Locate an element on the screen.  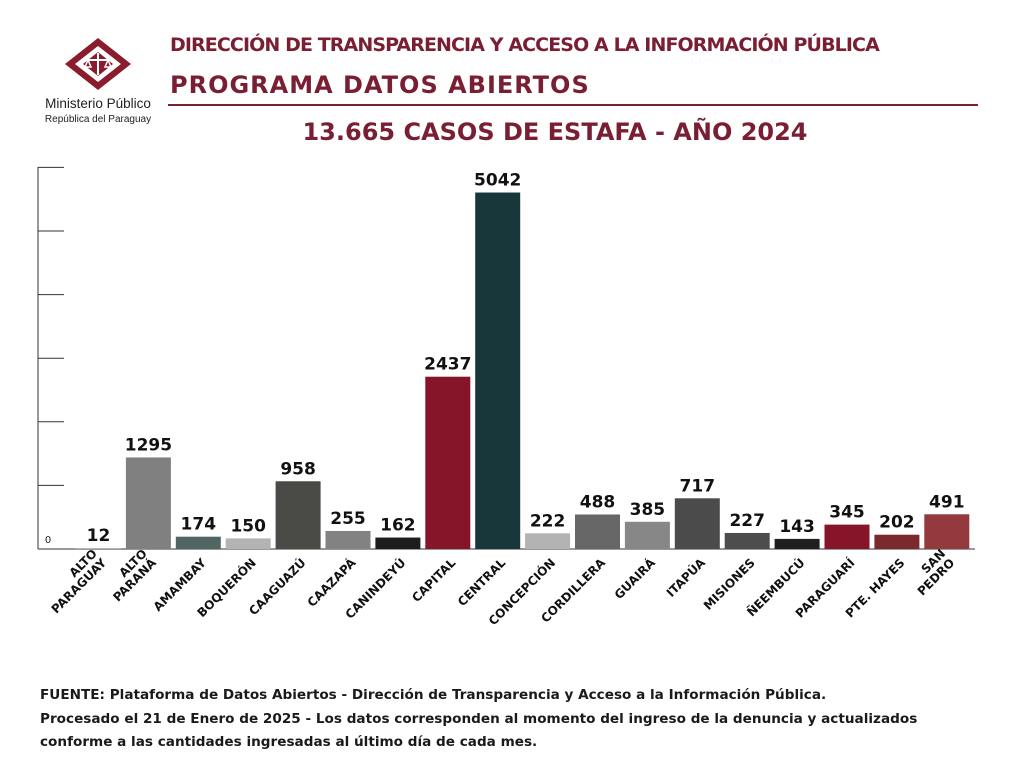
value-label: 345 is located at coordinates (847, 513).